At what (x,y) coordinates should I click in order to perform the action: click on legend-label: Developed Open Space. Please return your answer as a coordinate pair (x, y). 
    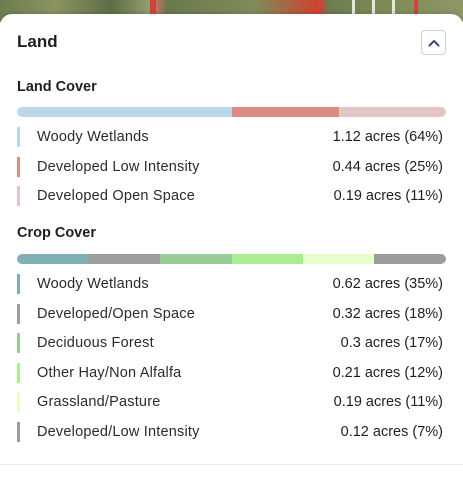
    Looking at the image, I should click on (116, 196).